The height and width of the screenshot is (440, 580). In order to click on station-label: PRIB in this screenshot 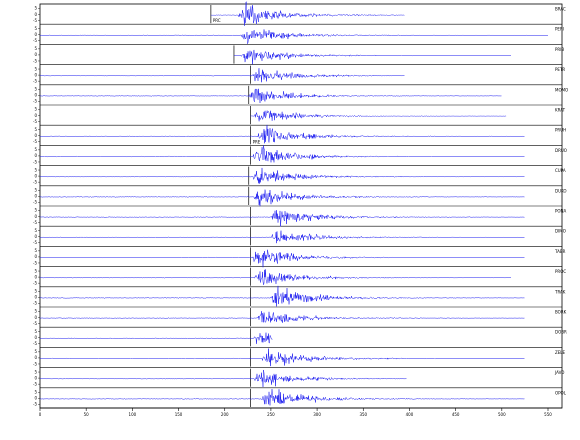, I will do `click(559, 49)`.